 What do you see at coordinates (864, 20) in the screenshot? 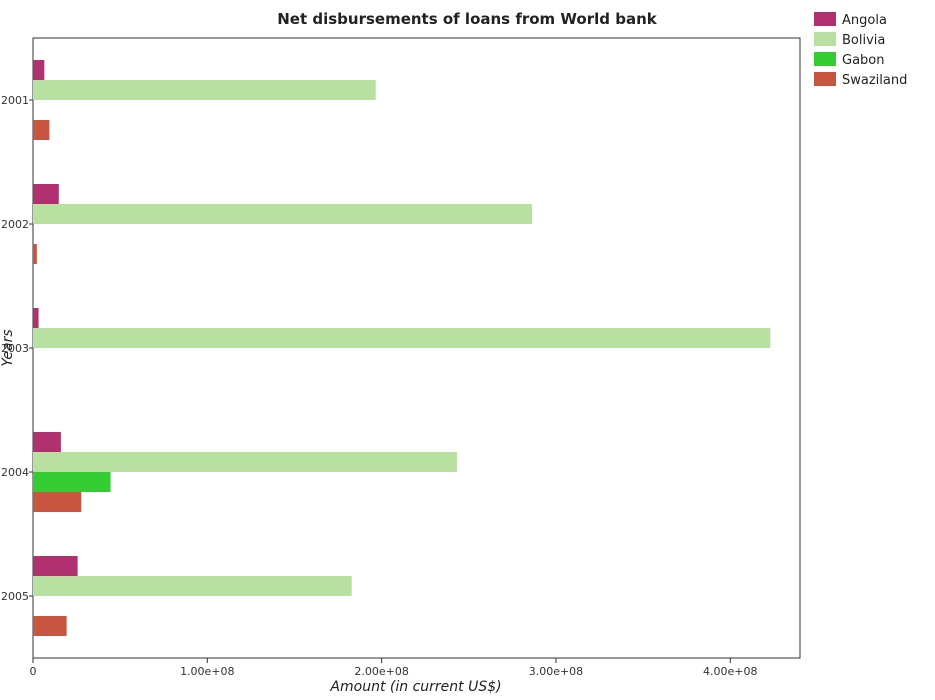
I see `legend-label-angola: Angola` at bounding box center [864, 20].